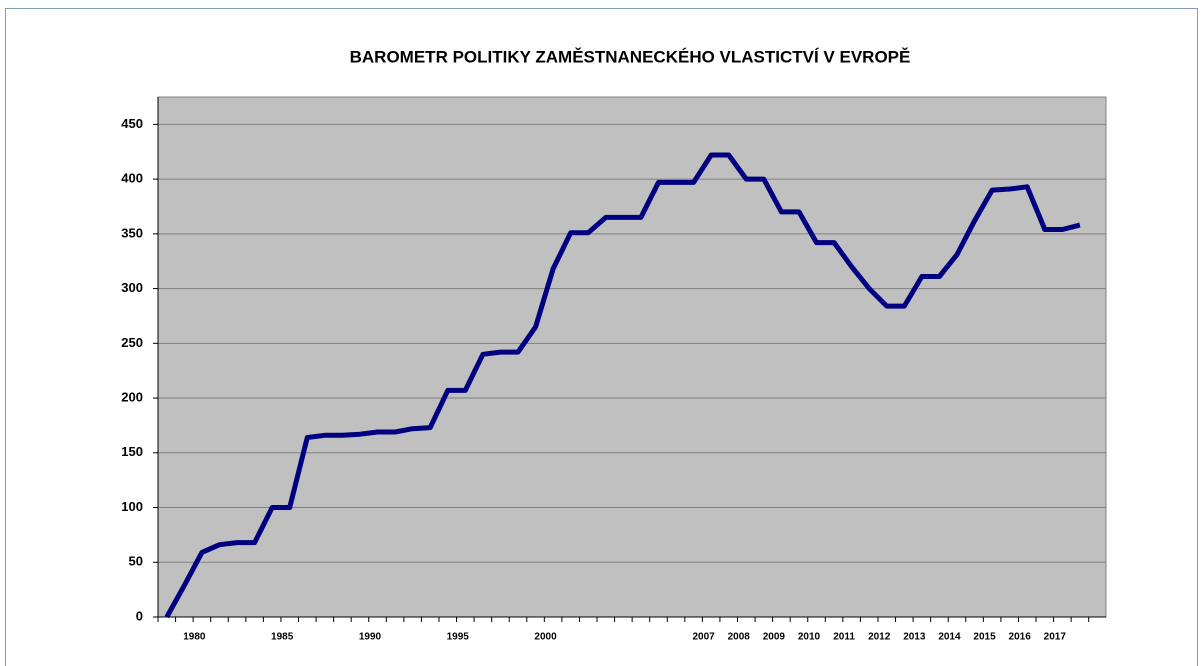  Describe the element at coordinates (809, 637) in the screenshot. I see `x-tick-label: 2010` at that location.